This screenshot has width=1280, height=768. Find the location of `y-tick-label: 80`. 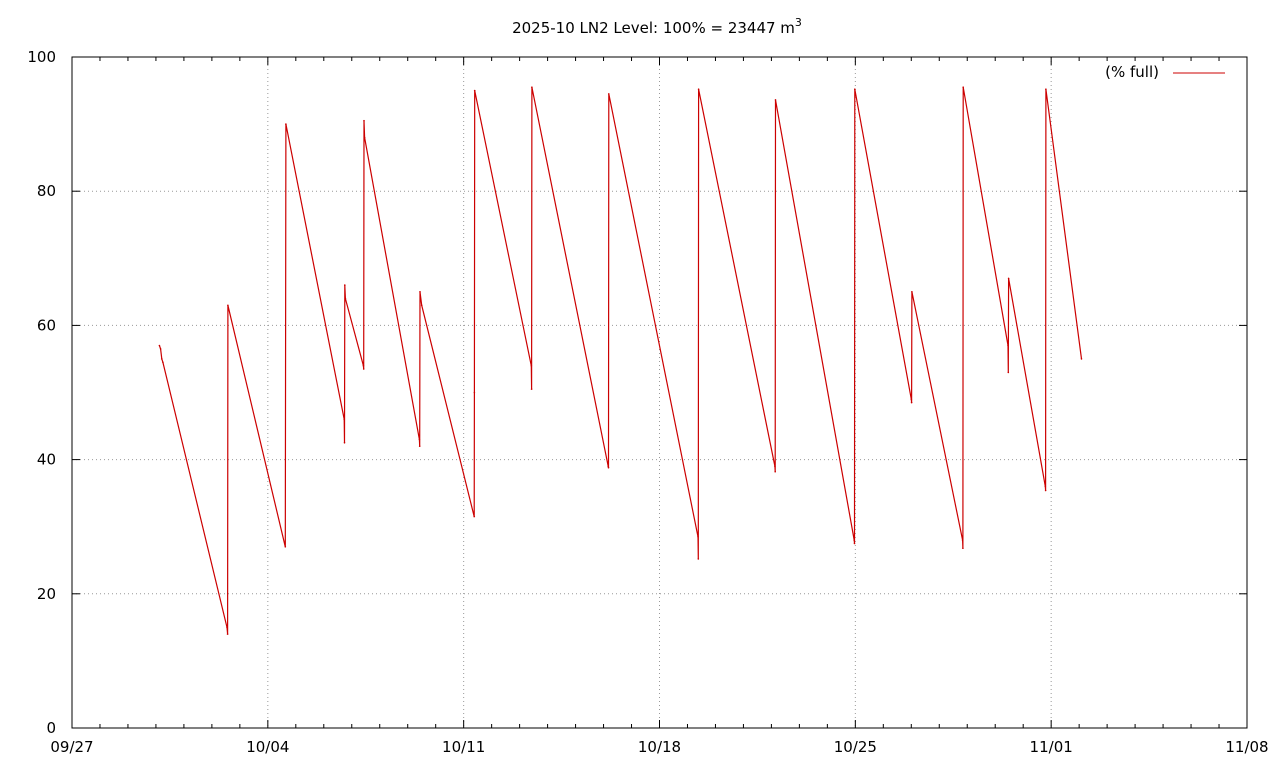

y-tick-label: 80 is located at coordinates (46, 191).